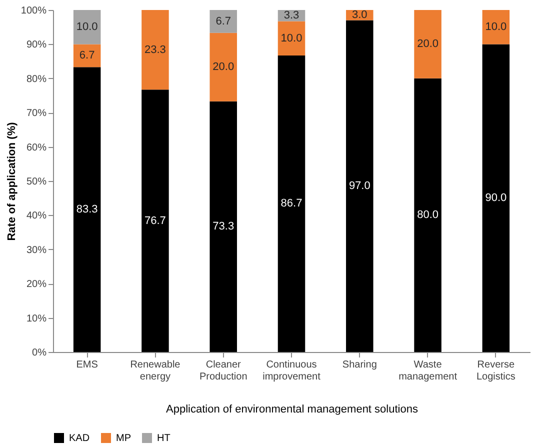 Image resolution: width=535 pixels, height=448 pixels. I want to click on data-label: 3.0, so click(360, 15).